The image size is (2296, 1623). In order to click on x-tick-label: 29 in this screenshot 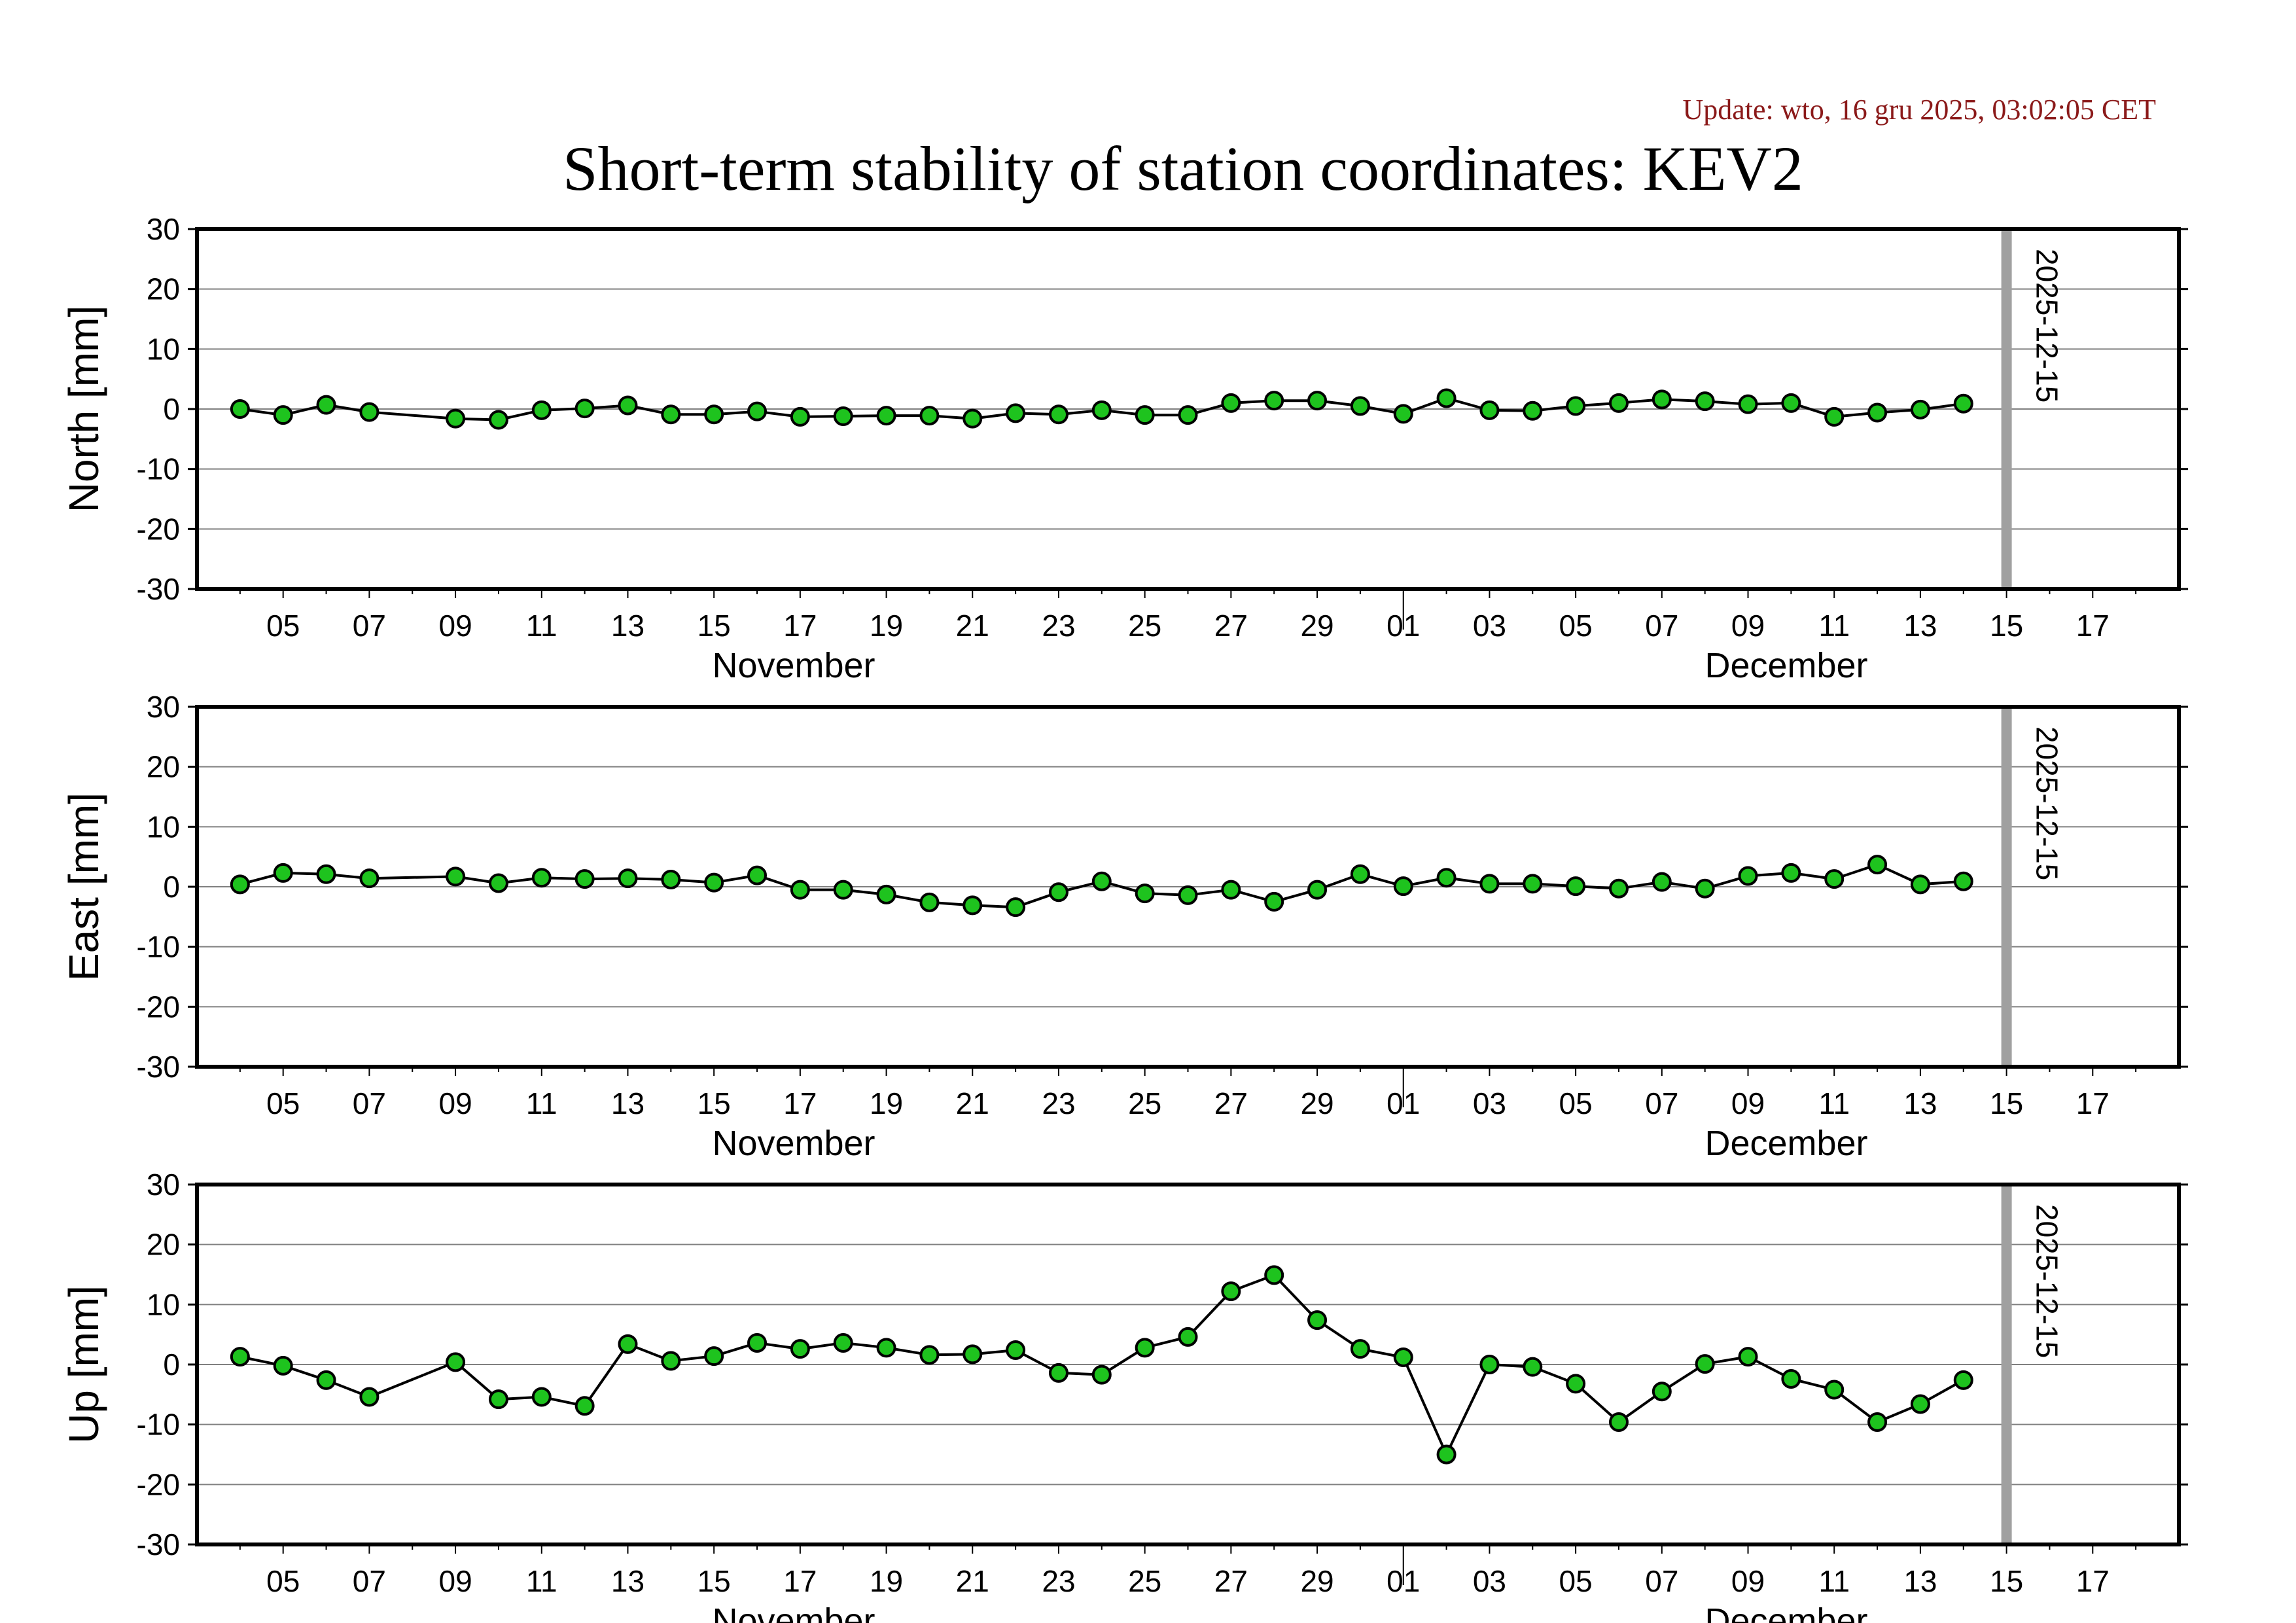, I will do `click(1316, 1581)`.